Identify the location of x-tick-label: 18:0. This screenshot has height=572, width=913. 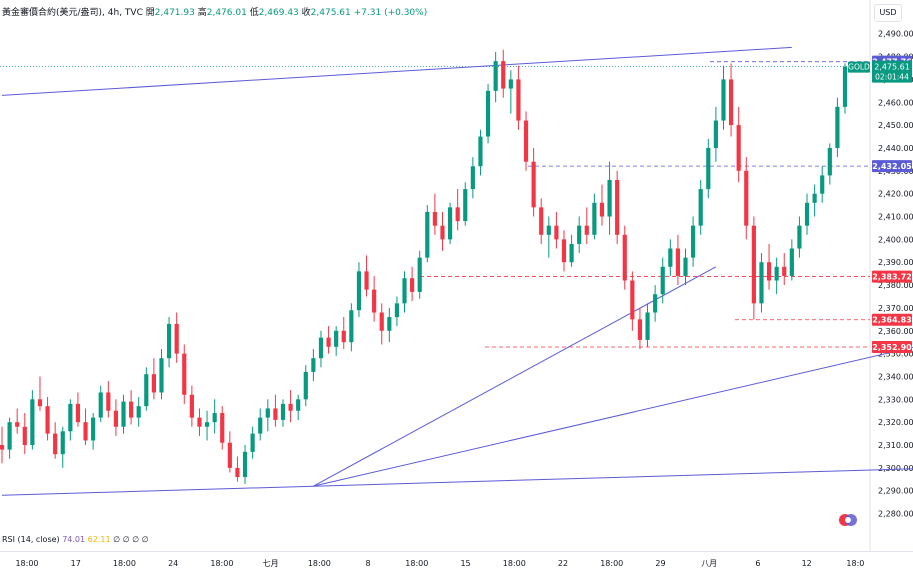
(855, 563).